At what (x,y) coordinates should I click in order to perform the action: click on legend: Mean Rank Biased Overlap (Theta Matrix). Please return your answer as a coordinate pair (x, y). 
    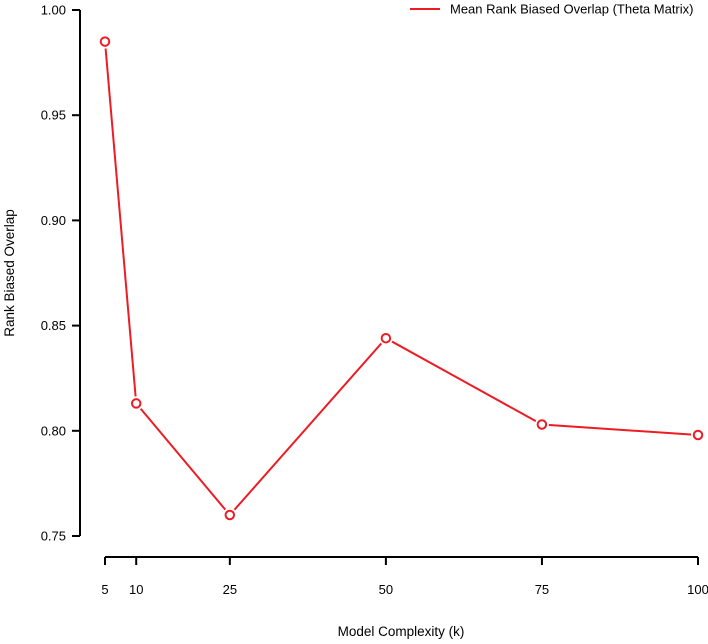
    Looking at the image, I should click on (551, 9).